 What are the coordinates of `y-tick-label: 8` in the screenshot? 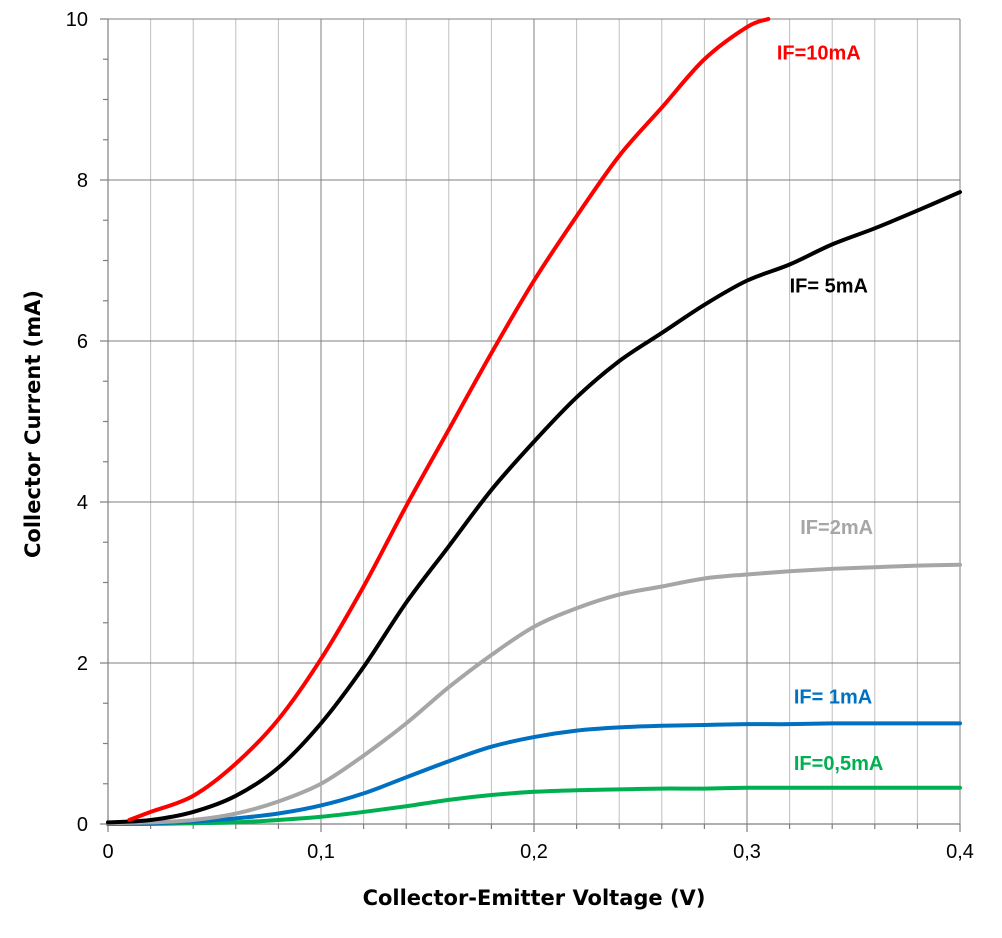 It's located at (82, 181).